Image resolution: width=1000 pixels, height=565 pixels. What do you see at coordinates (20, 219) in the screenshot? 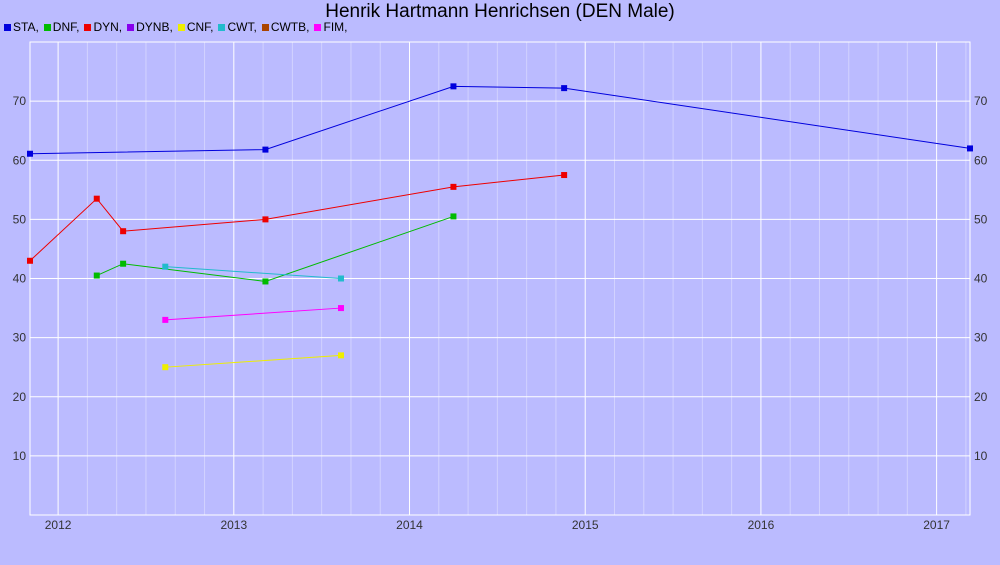
I see `y-tick-label-left: 50` at bounding box center [20, 219].